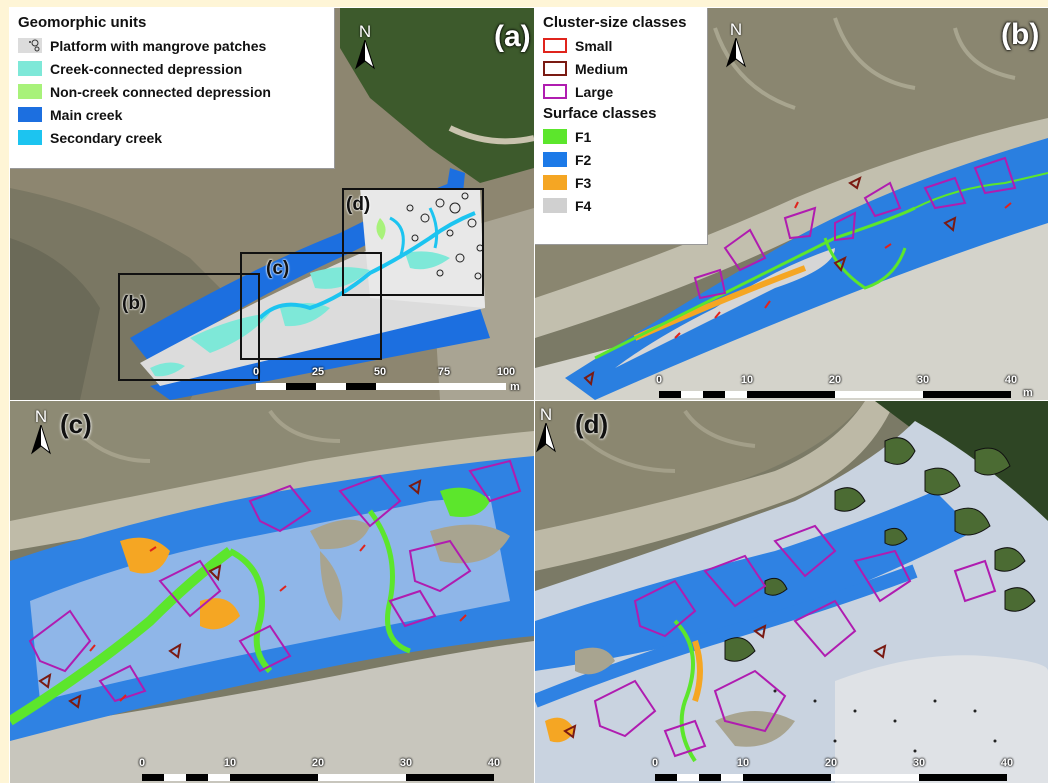  What do you see at coordinates (555, 159) in the screenshot?
I see `f2-swatch` at bounding box center [555, 159].